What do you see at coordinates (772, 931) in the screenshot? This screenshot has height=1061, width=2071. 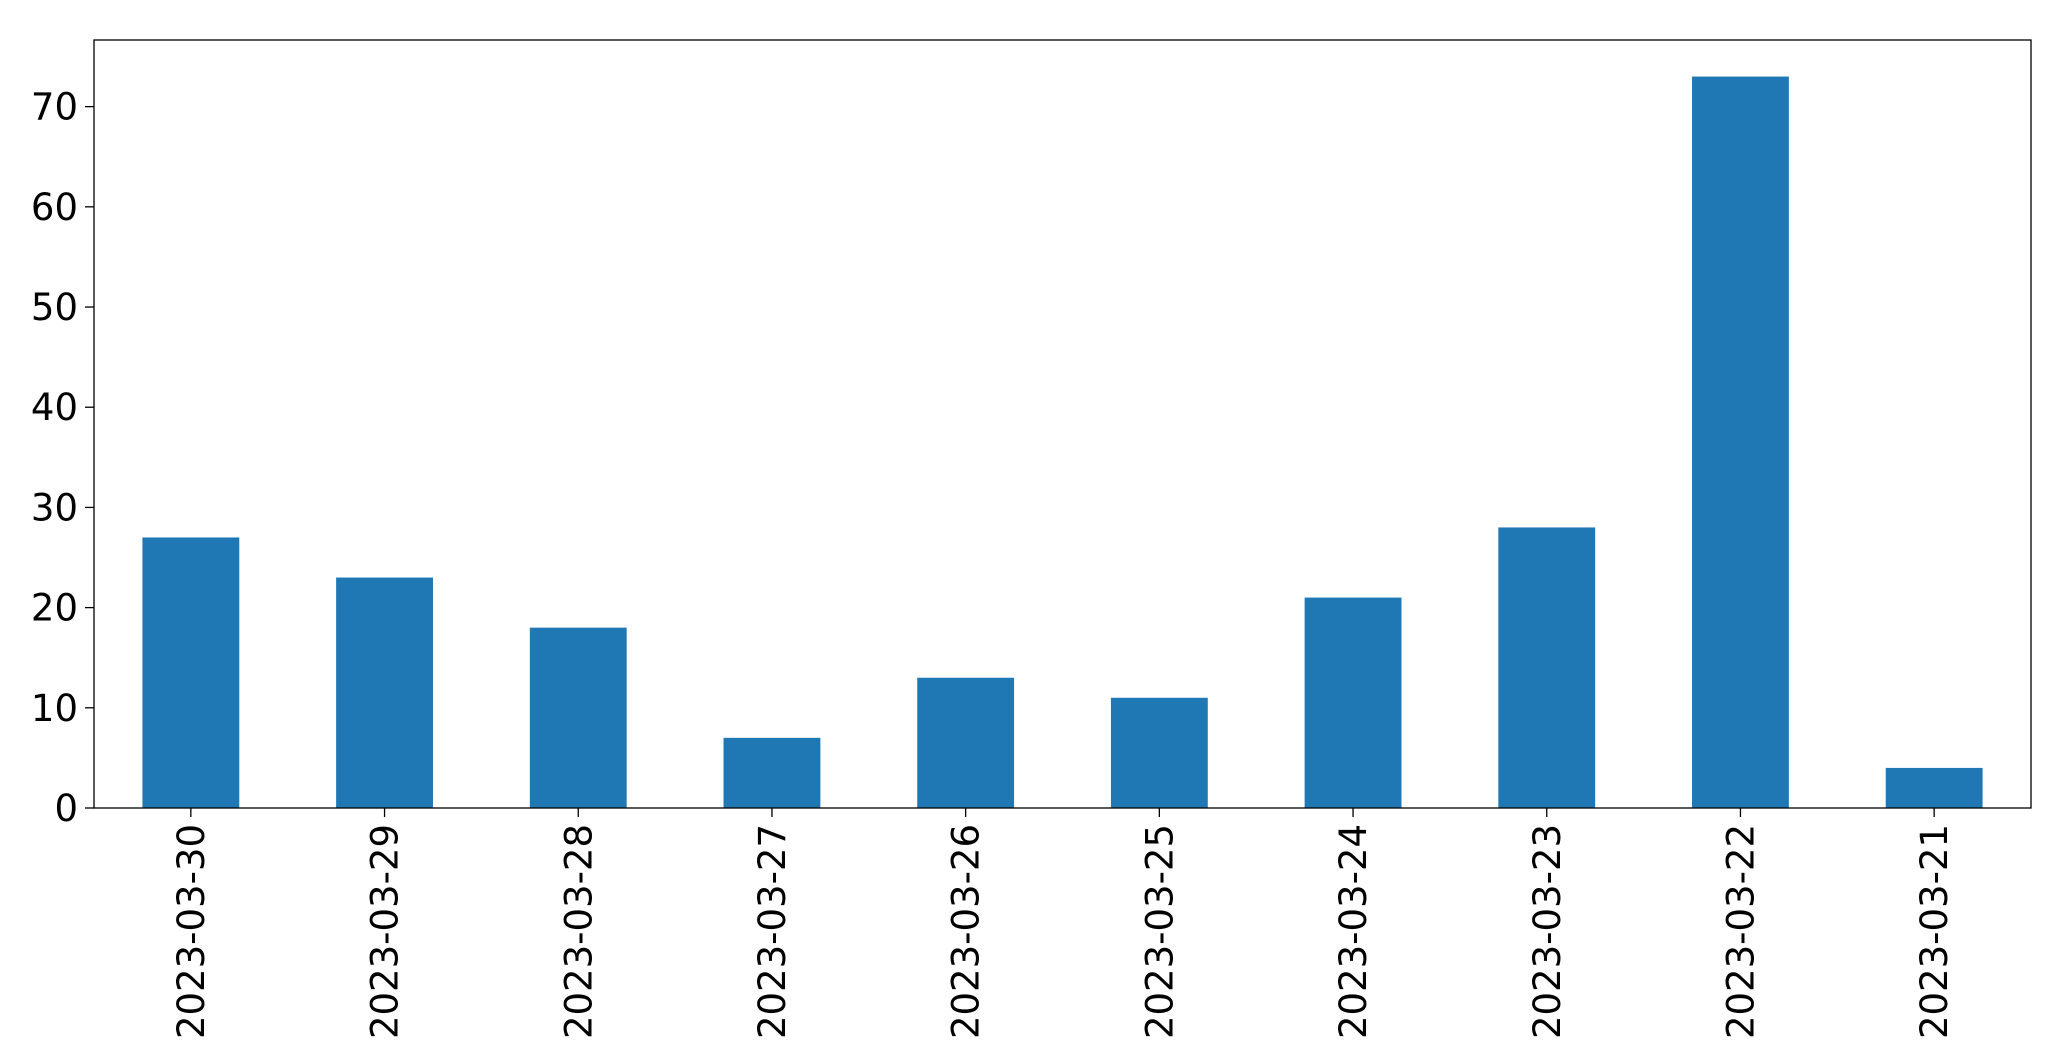 I see `x-tick-label: 2023-03-27` at bounding box center [772, 931].